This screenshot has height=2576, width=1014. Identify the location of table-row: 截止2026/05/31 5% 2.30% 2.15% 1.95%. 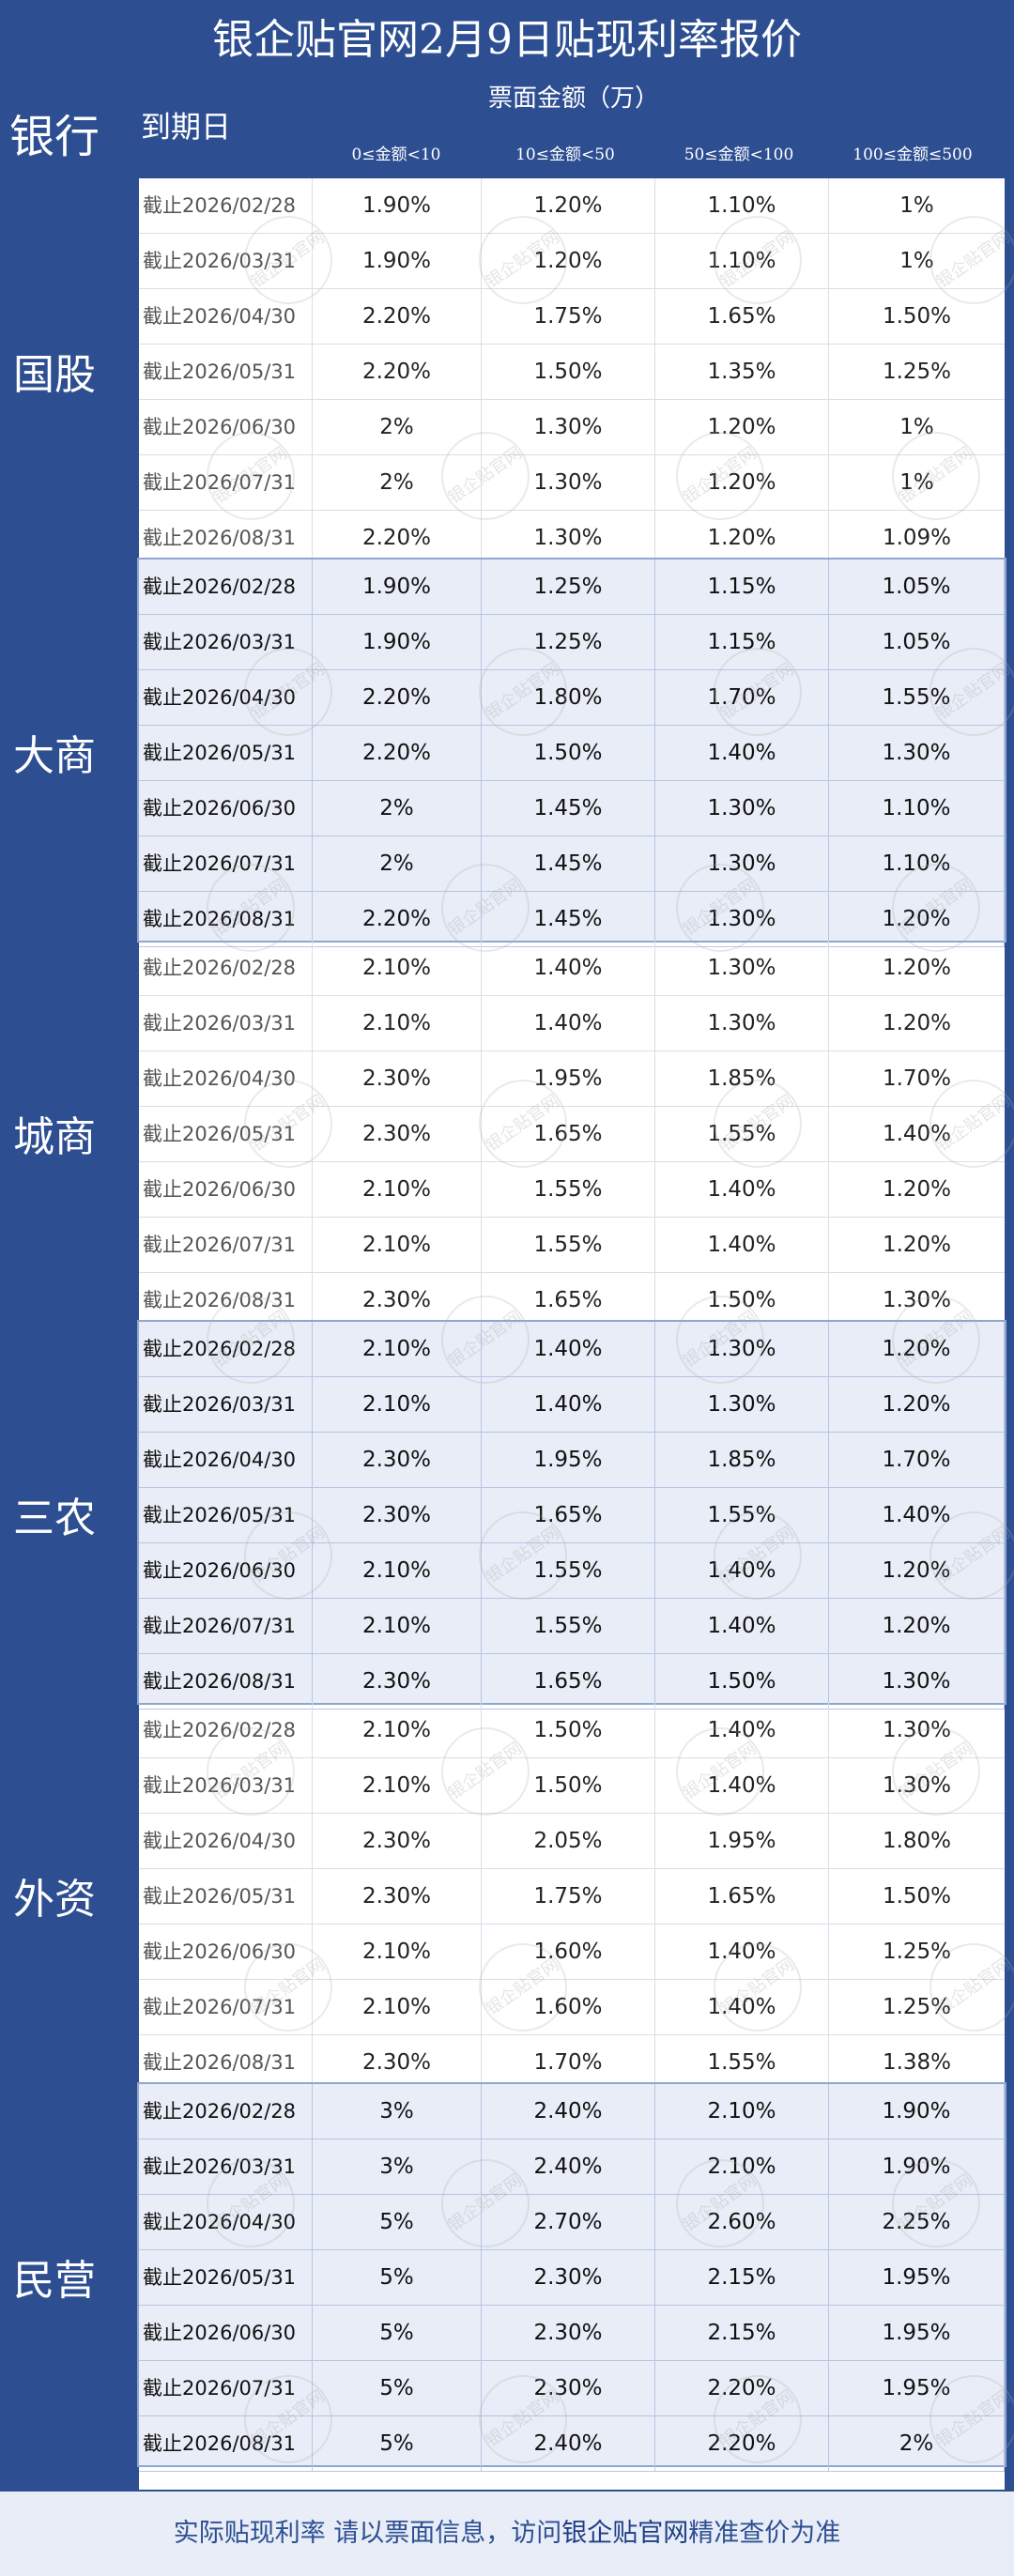
(572, 2278).